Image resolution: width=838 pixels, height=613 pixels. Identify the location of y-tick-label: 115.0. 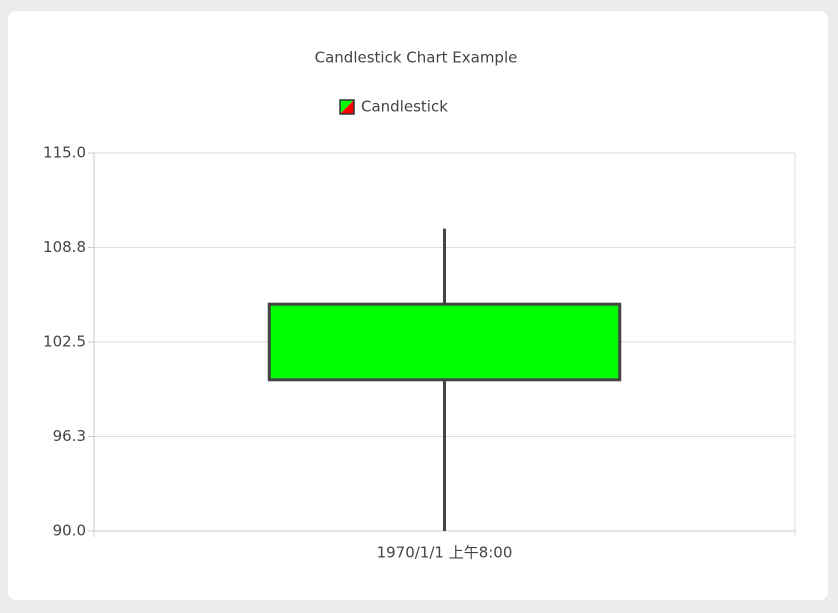
(64, 153).